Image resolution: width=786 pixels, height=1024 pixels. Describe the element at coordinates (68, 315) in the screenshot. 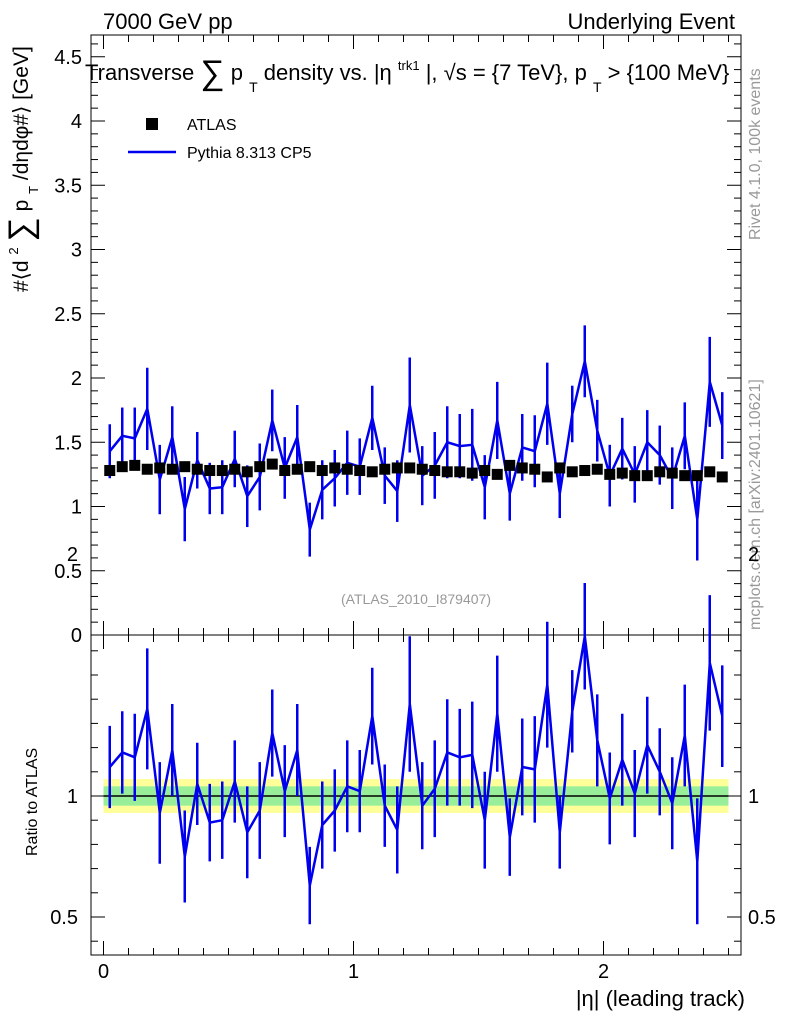

I see `y-tick-label-main: 2.5` at that location.